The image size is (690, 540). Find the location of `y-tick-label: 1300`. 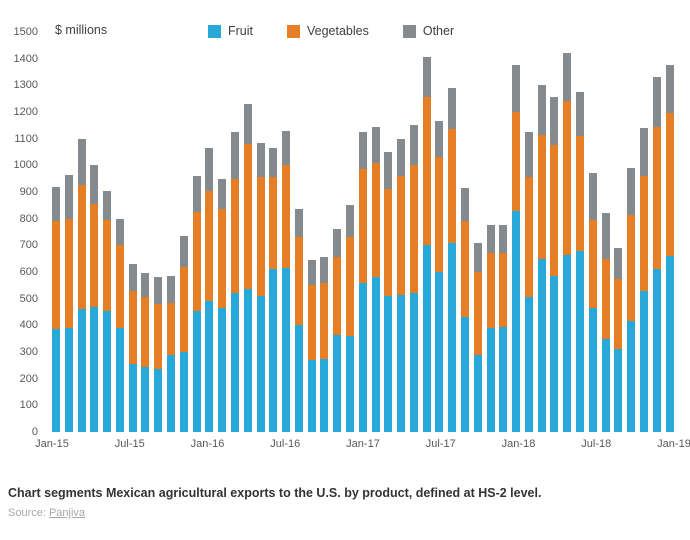

y-tick-label: 1300 is located at coordinates (25, 85).